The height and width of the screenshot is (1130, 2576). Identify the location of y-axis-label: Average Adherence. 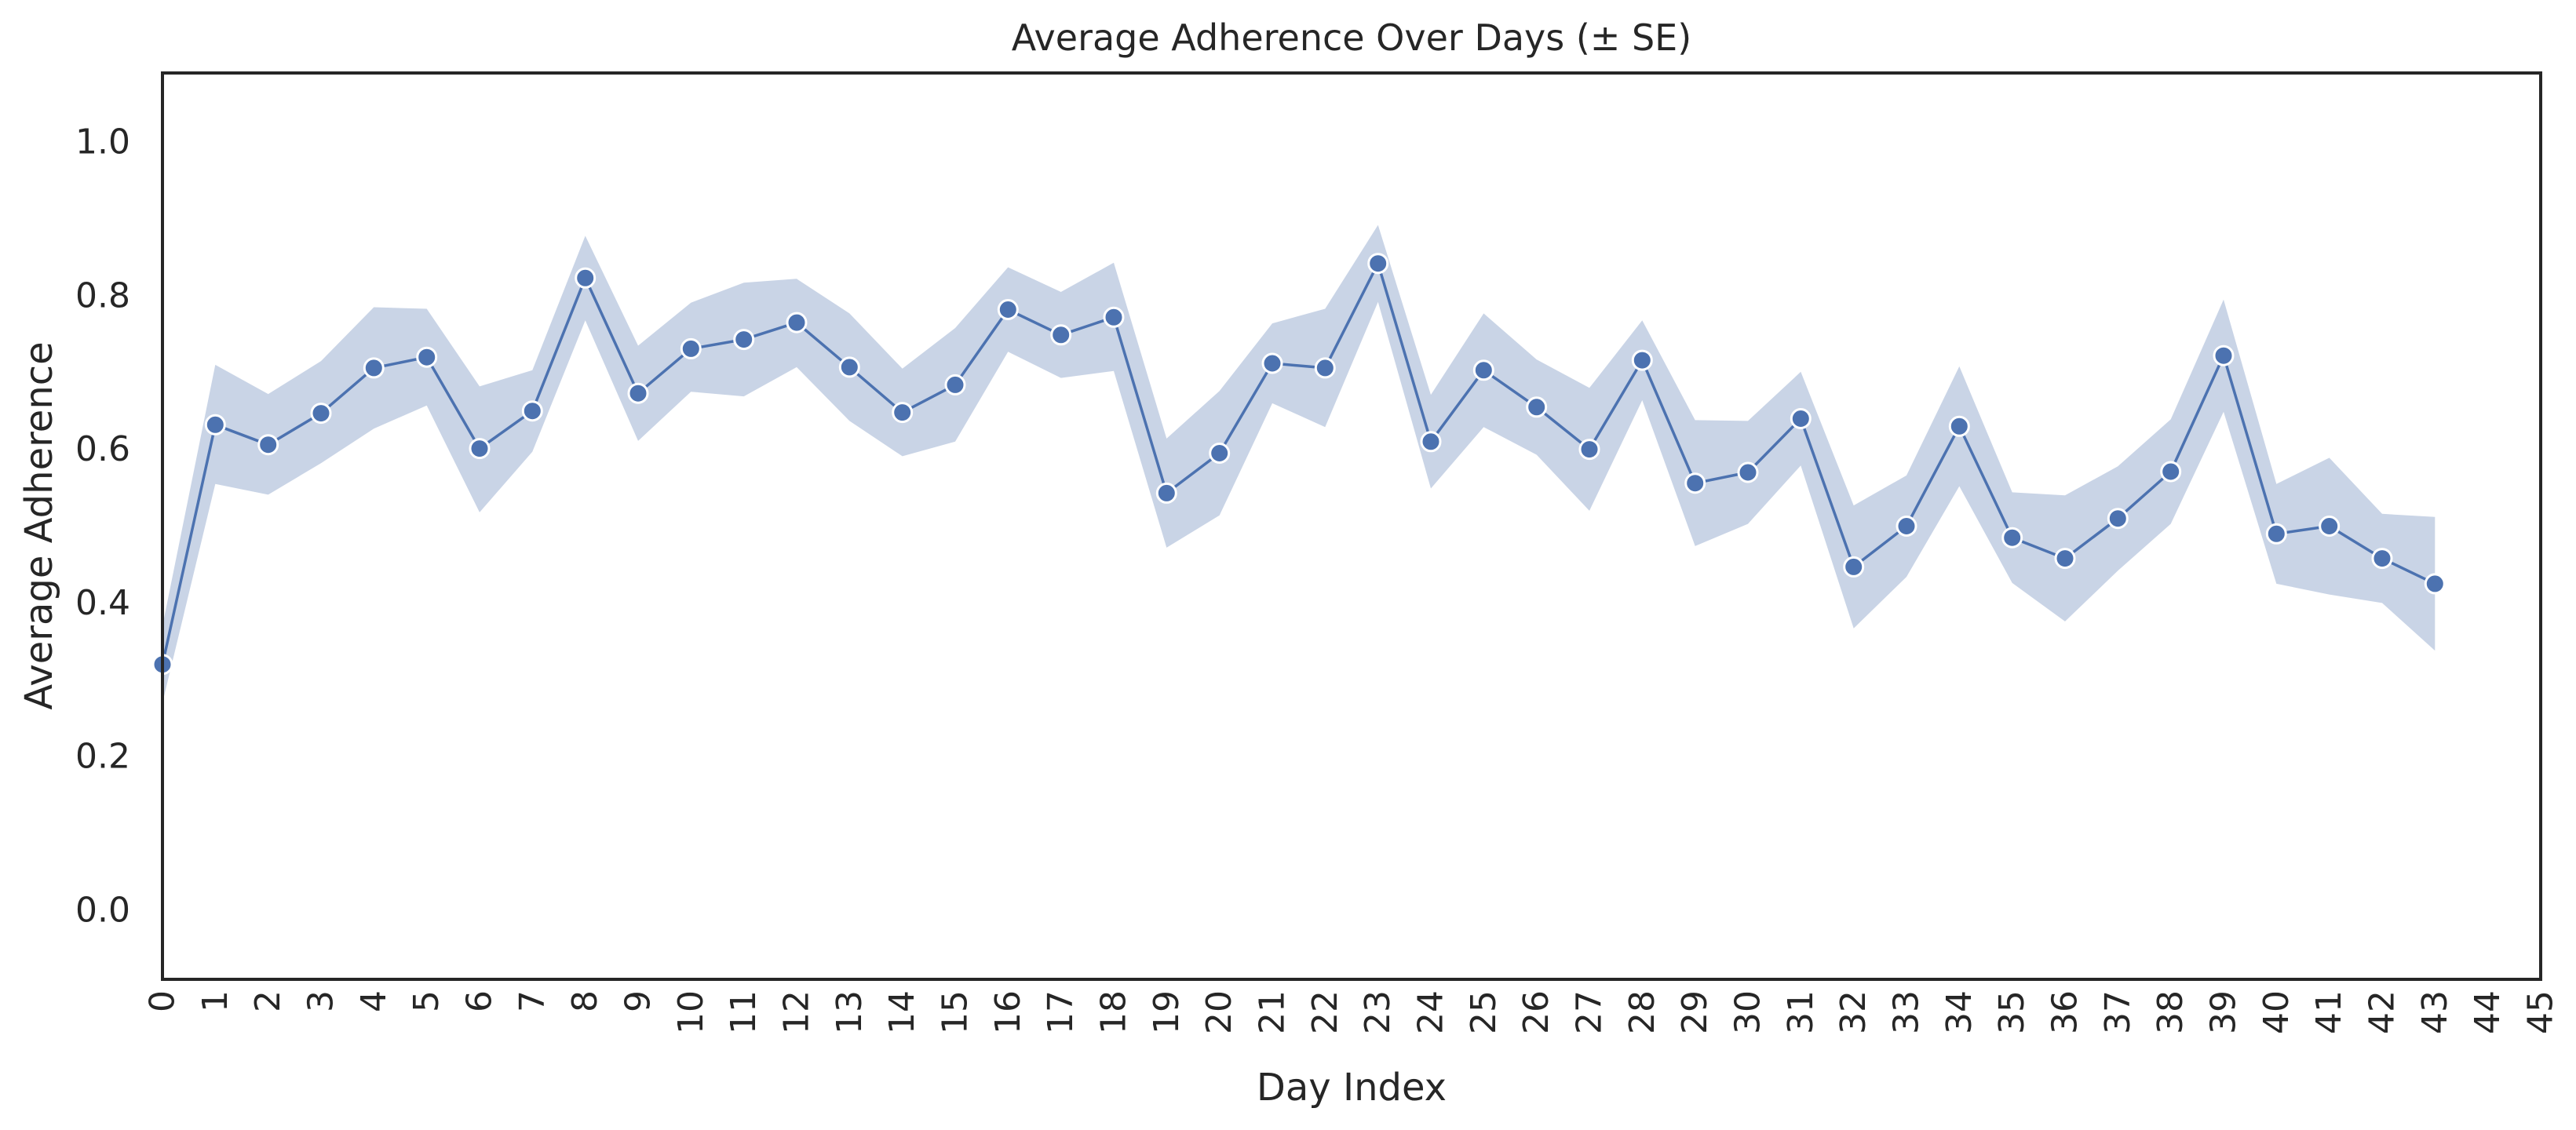
(39, 525).